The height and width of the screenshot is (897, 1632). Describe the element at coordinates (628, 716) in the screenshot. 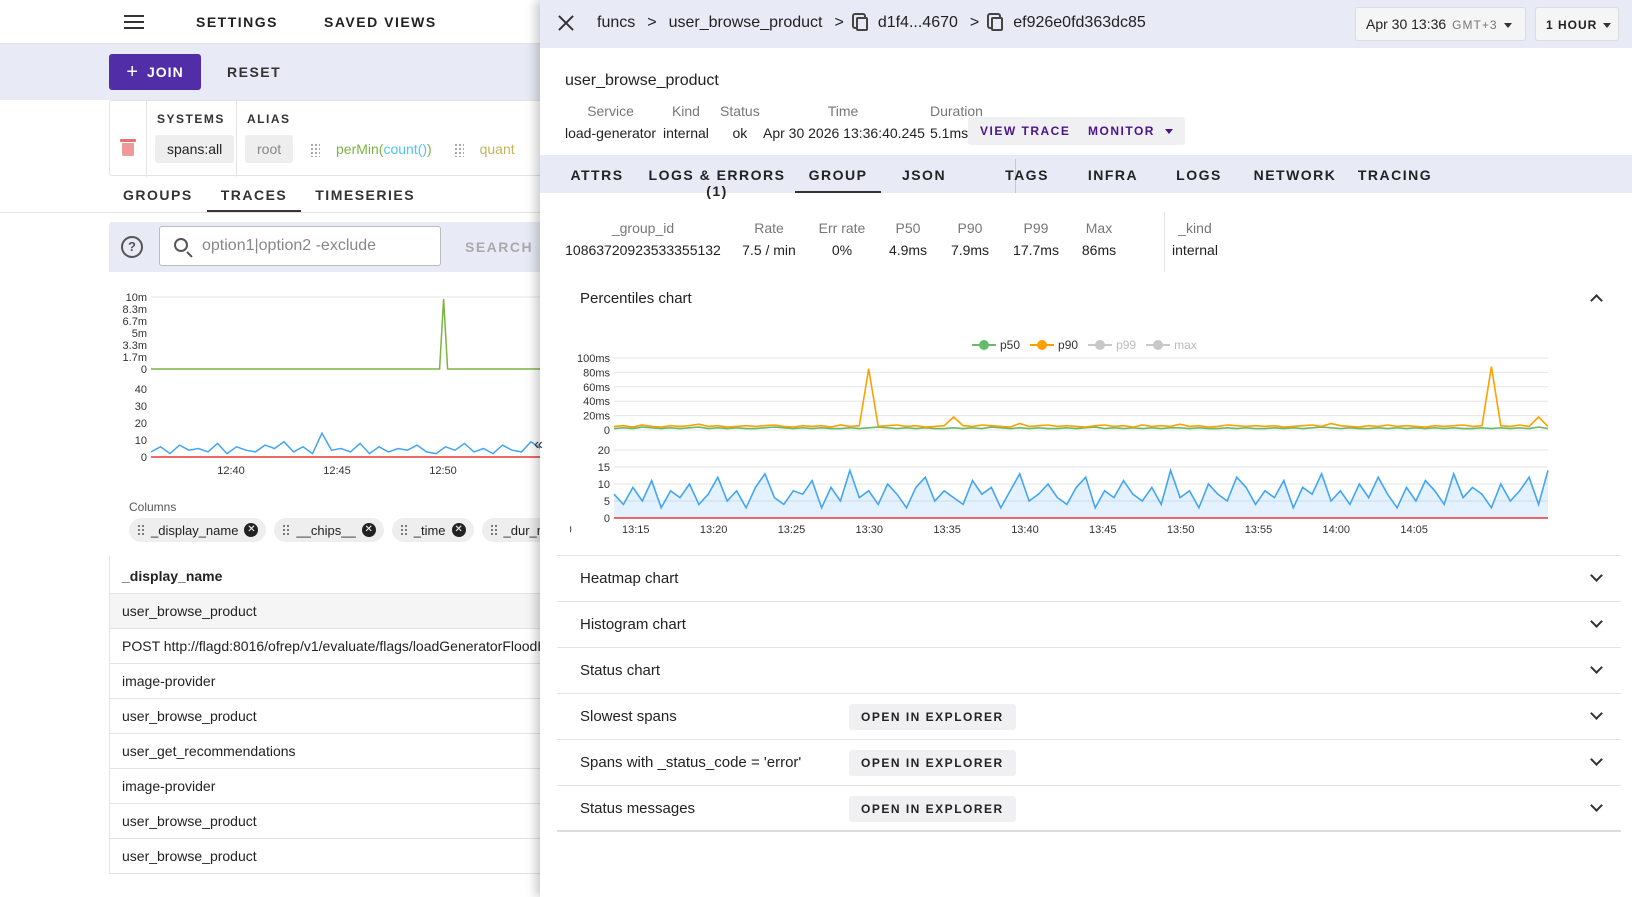

I see `slowest-spans-title: Slowest spans` at that location.